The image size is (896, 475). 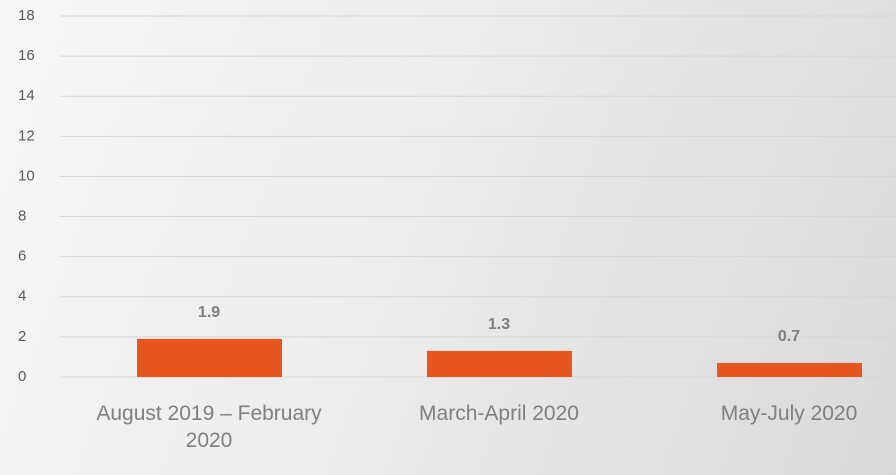 I want to click on y-tick-label: 16, so click(x=26, y=55).